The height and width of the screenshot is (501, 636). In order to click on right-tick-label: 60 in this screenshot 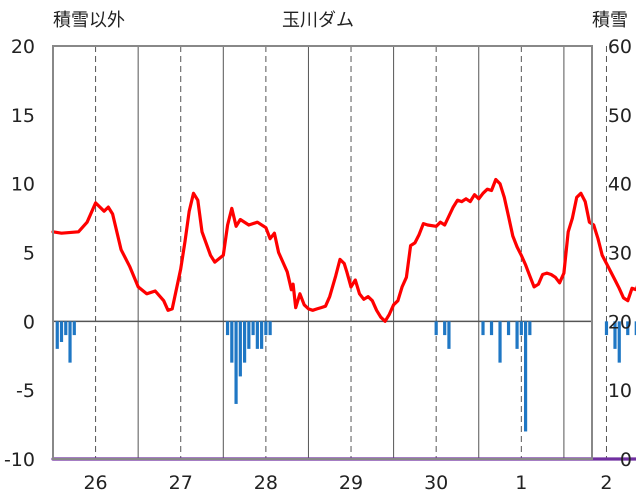, I will do `click(620, 47)`.